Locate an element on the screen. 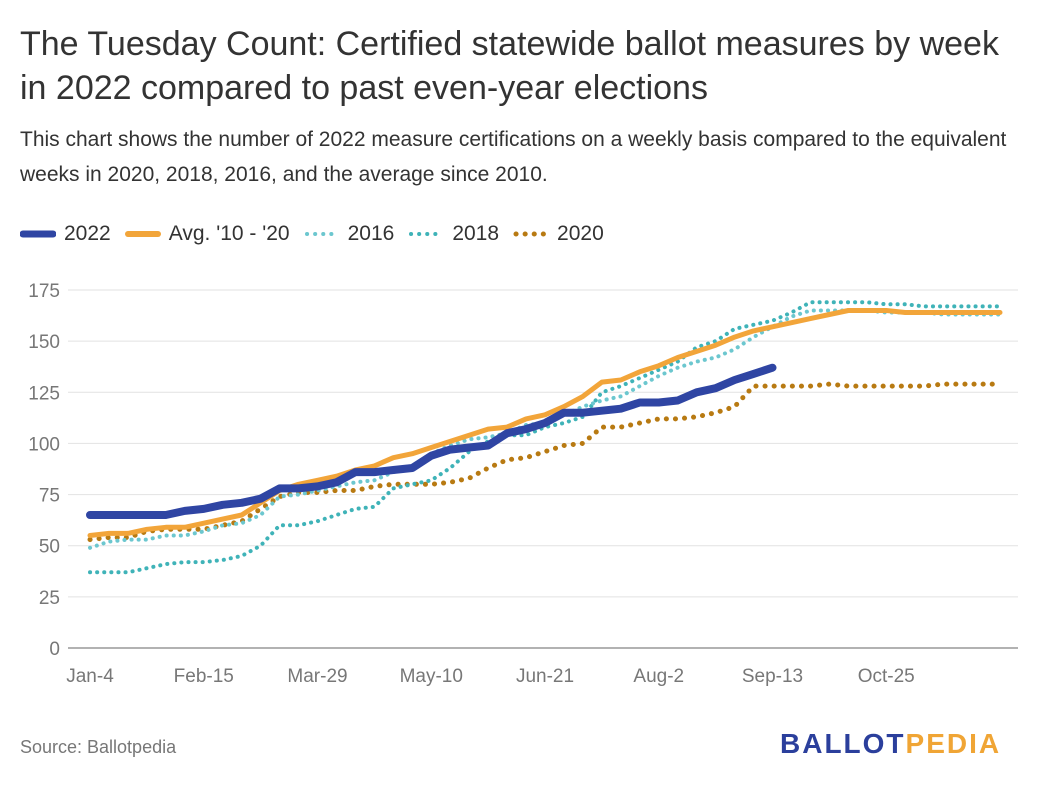 The image size is (1040, 790). y-tick-label-75: 75 is located at coordinates (49, 496).